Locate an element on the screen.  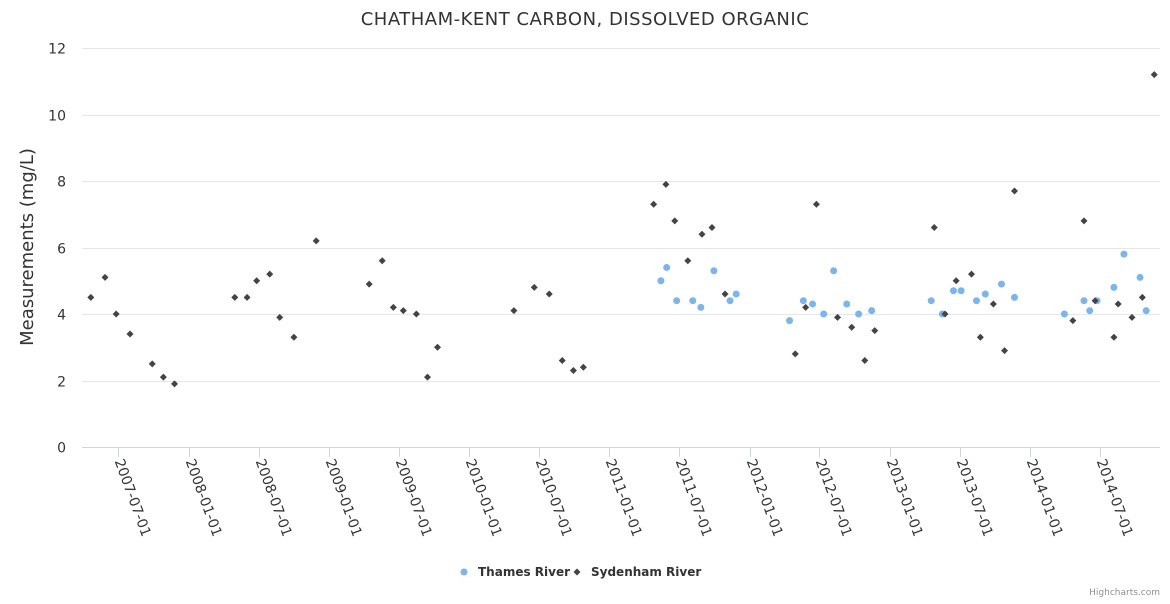
x-tick-label: 2013-07-01 is located at coordinates (974, 498).